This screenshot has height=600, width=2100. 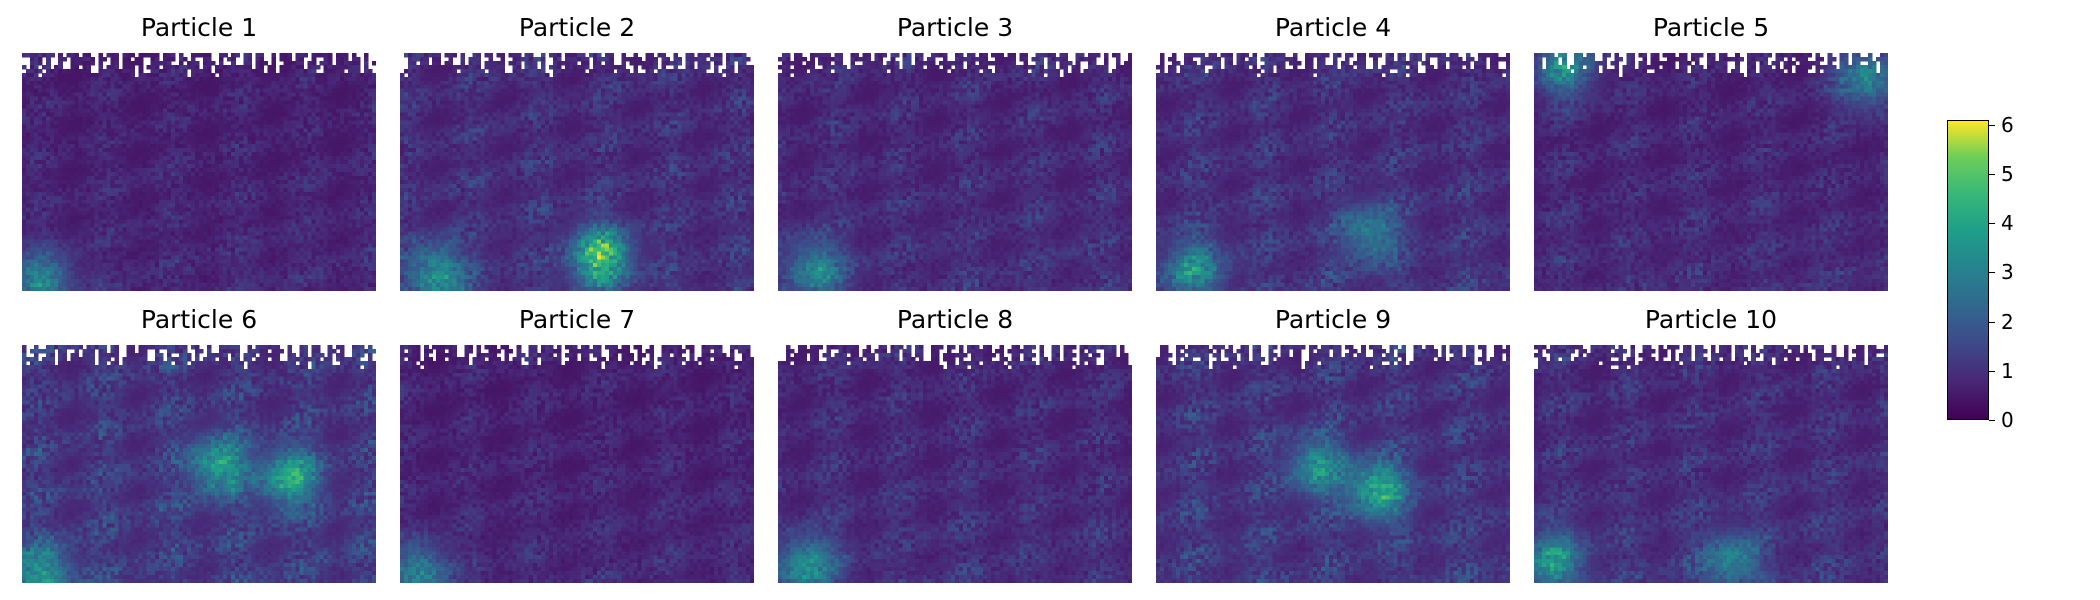 I want to click on colorbar-tick-label: 5, so click(x=2007, y=174).